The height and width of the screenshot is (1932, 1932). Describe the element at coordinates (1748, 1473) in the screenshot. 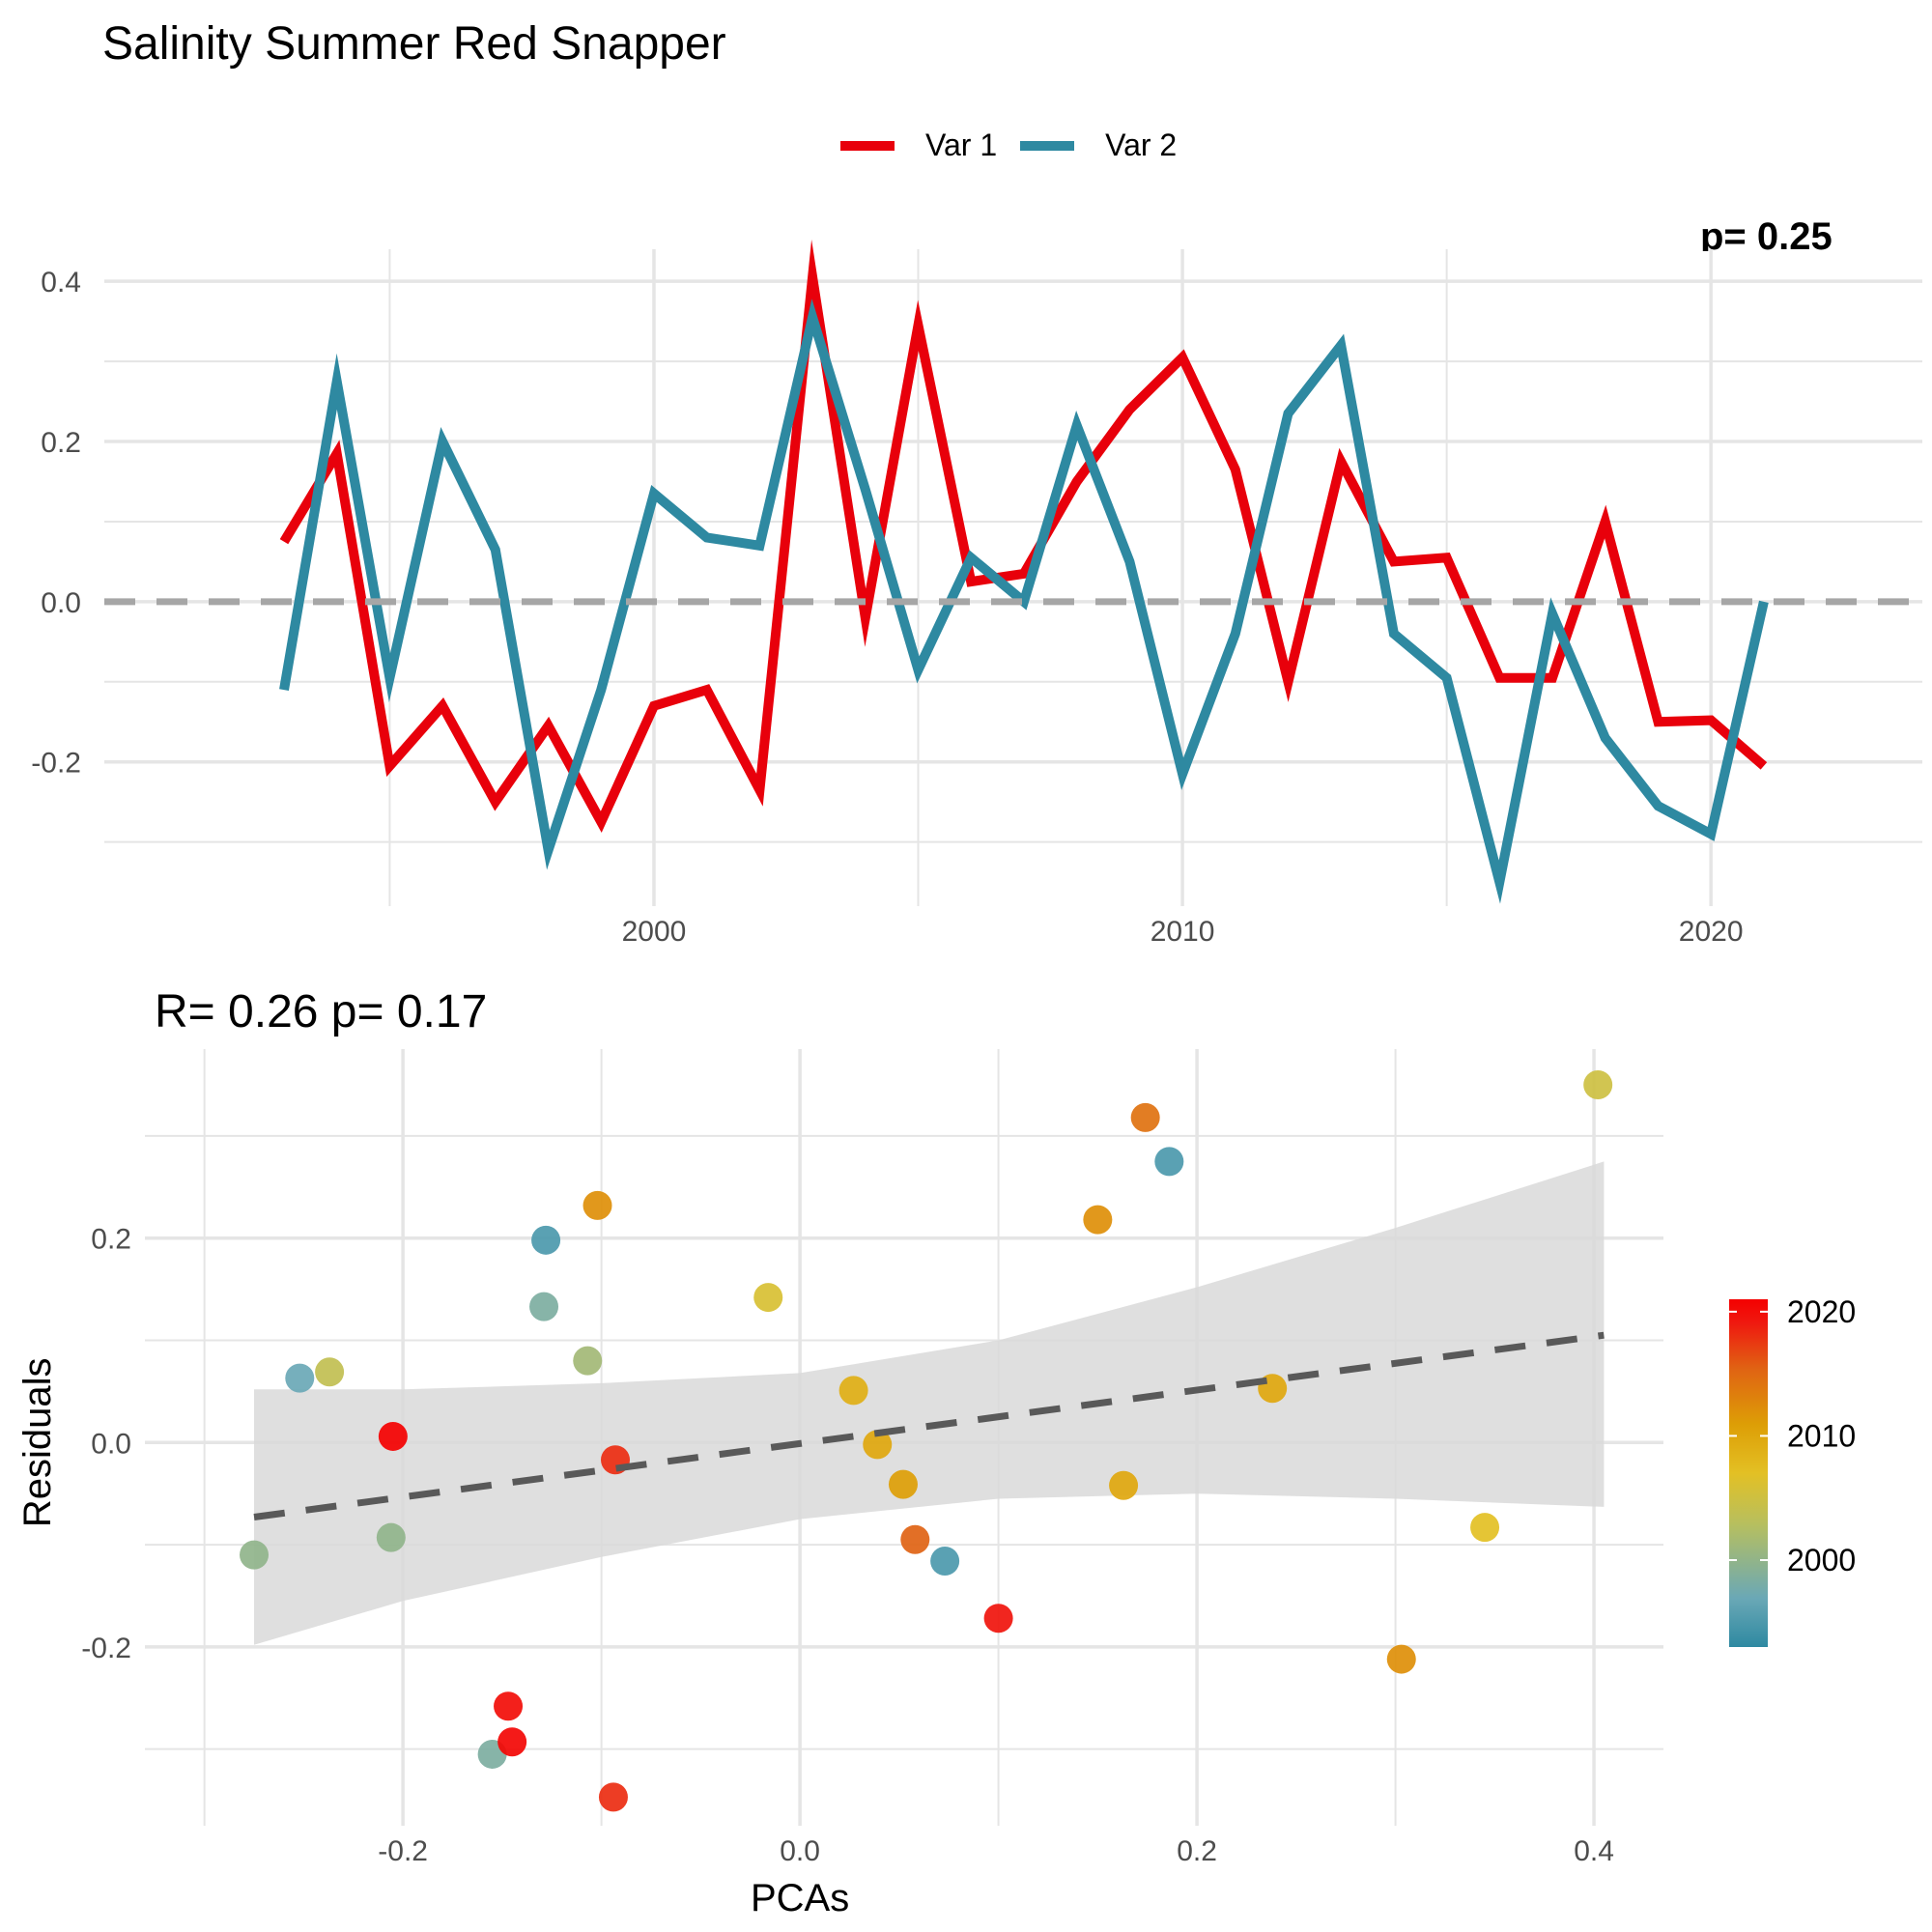

I see `colorbar-gradient` at that location.